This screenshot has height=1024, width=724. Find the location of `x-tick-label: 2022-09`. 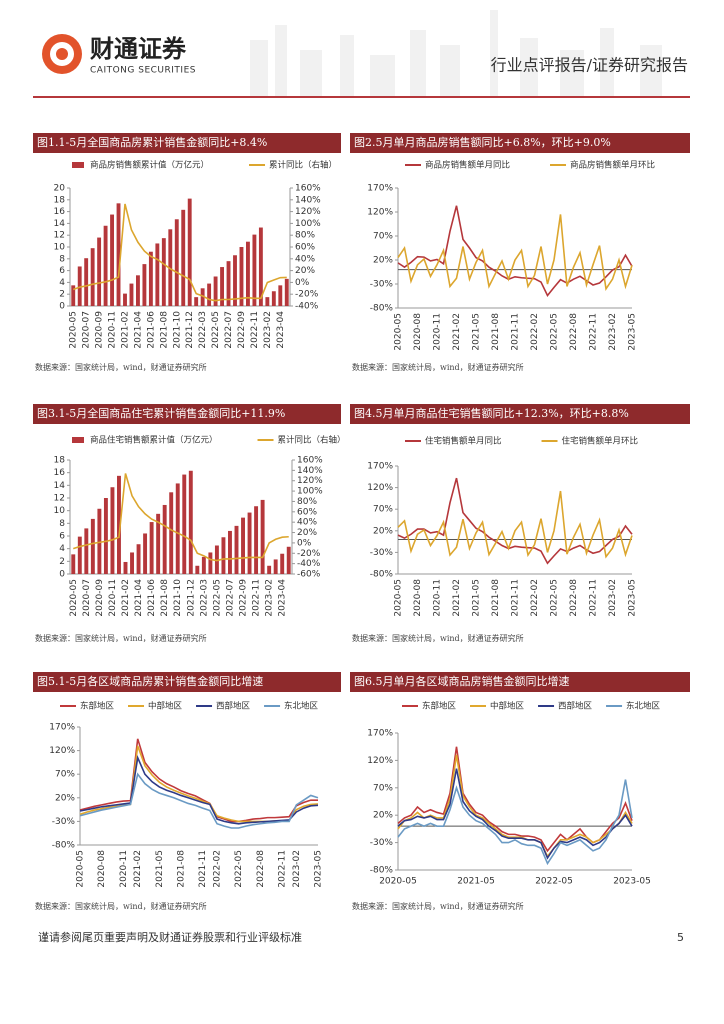

x-tick-label: 2022-09 is located at coordinates (242, 330).